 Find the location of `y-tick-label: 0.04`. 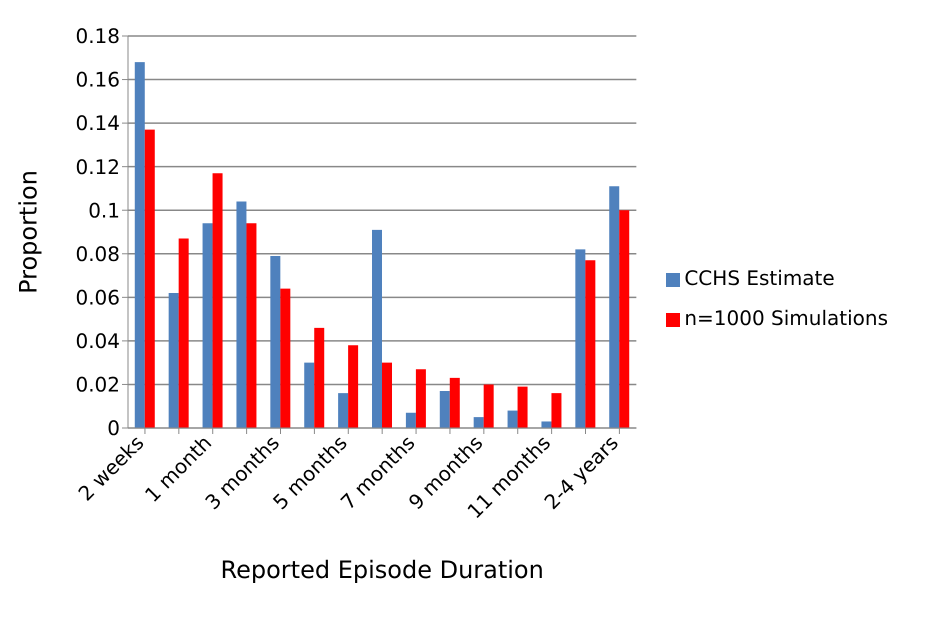

y-tick-label: 0.04 is located at coordinates (97, 340).